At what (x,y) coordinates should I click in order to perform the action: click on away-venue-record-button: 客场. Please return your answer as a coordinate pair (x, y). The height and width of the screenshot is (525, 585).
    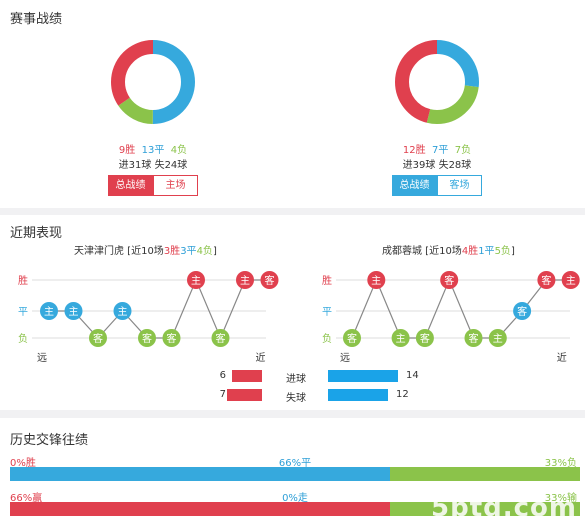
    Looking at the image, I should click on (459, 185).